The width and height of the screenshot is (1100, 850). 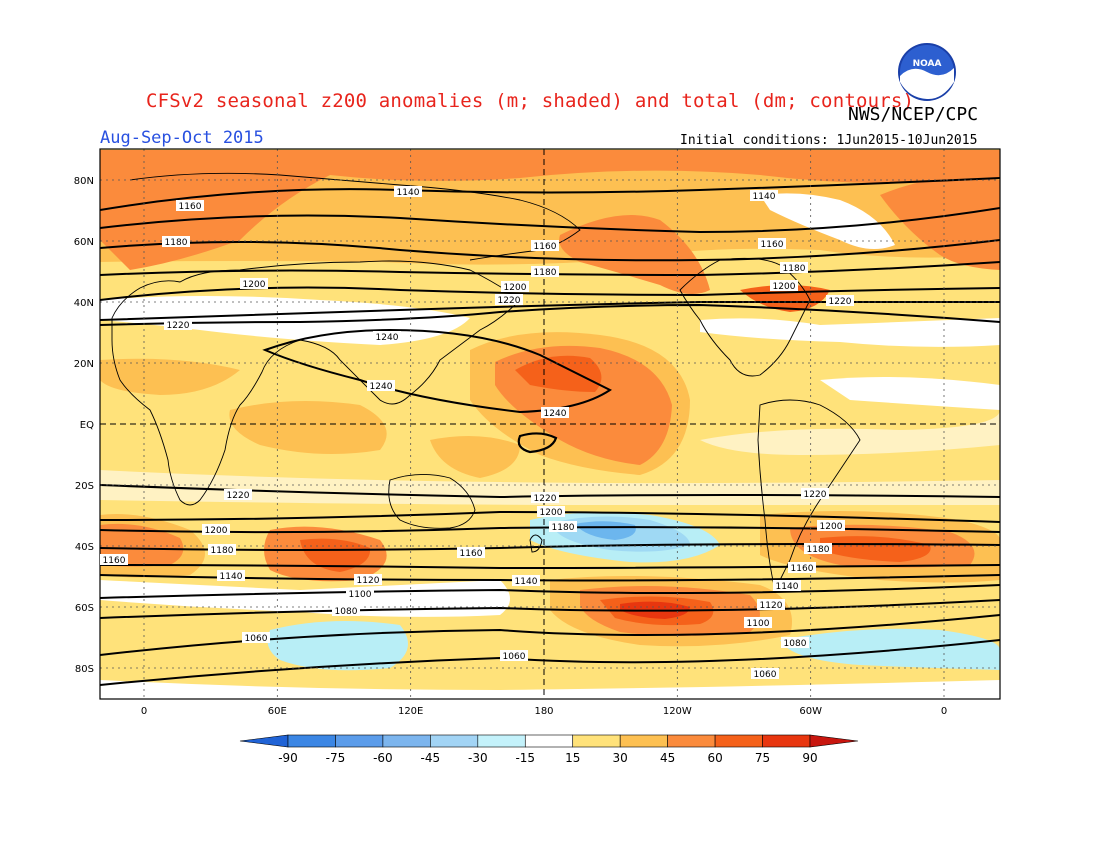 What do you see at coordinates (84, 669) in the screenshot?
I see `latitude-label: 80S` at bounding box center [84, 669].